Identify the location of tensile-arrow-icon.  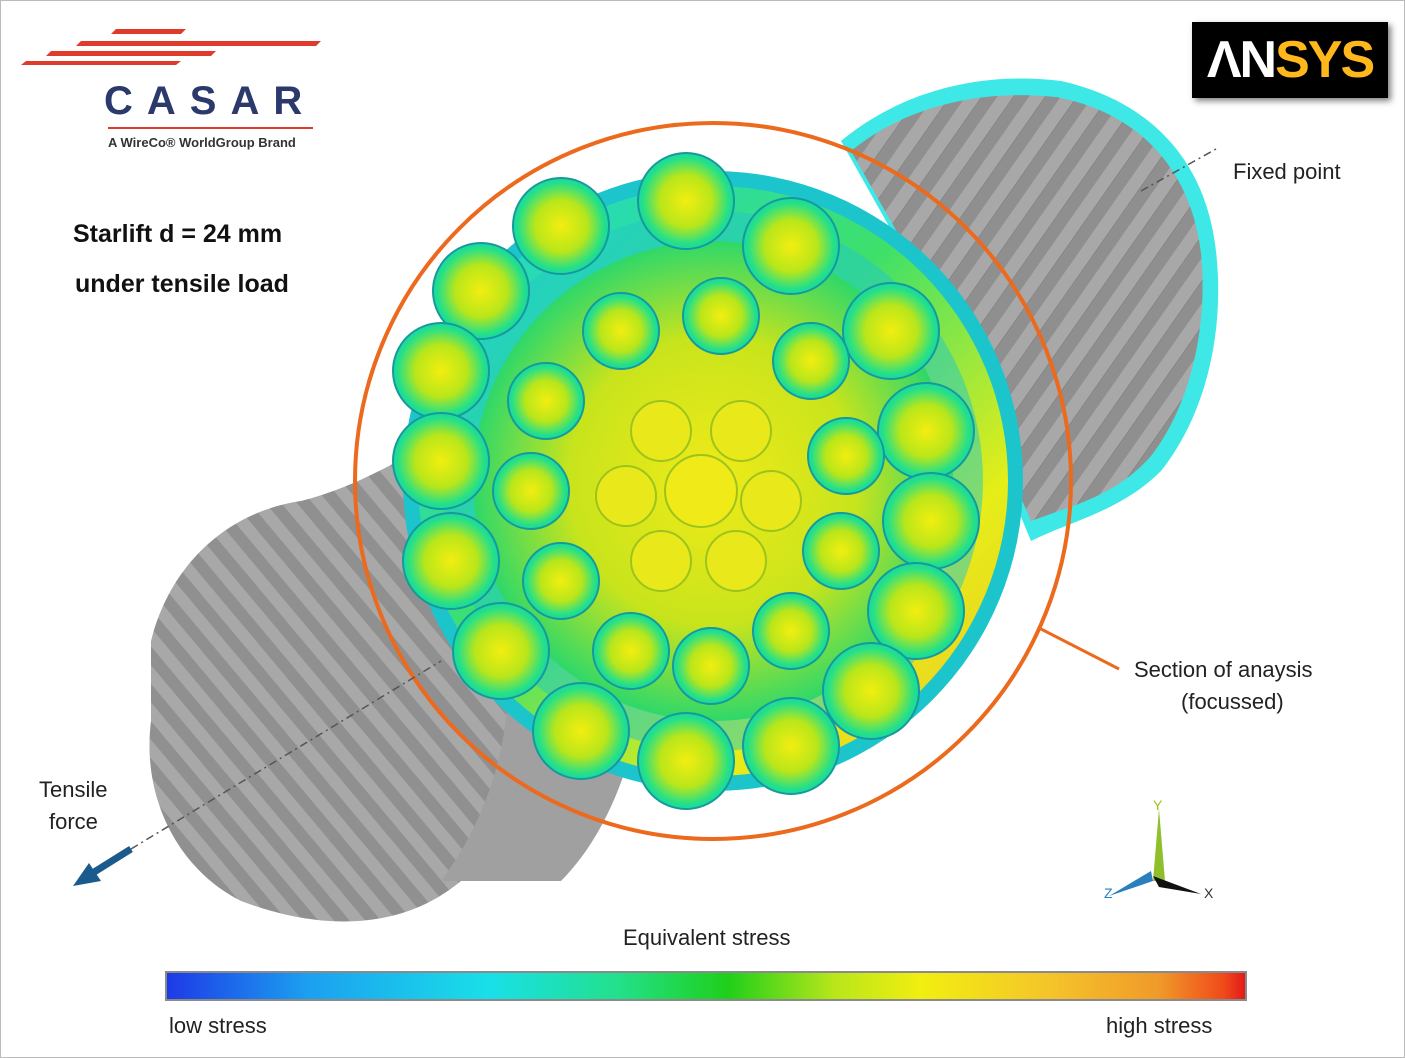
(103, 866).